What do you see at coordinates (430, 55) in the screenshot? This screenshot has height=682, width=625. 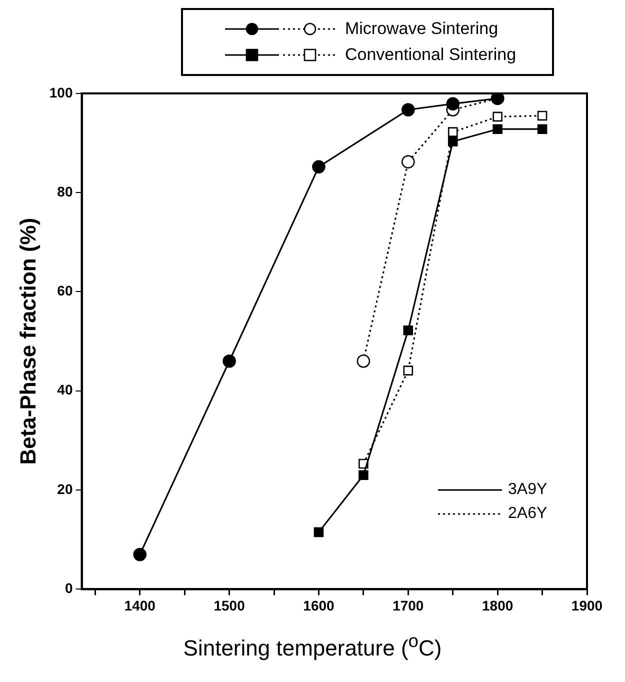 I see `legend-label: Conventional Sintering` at bounding box center [430, 55].